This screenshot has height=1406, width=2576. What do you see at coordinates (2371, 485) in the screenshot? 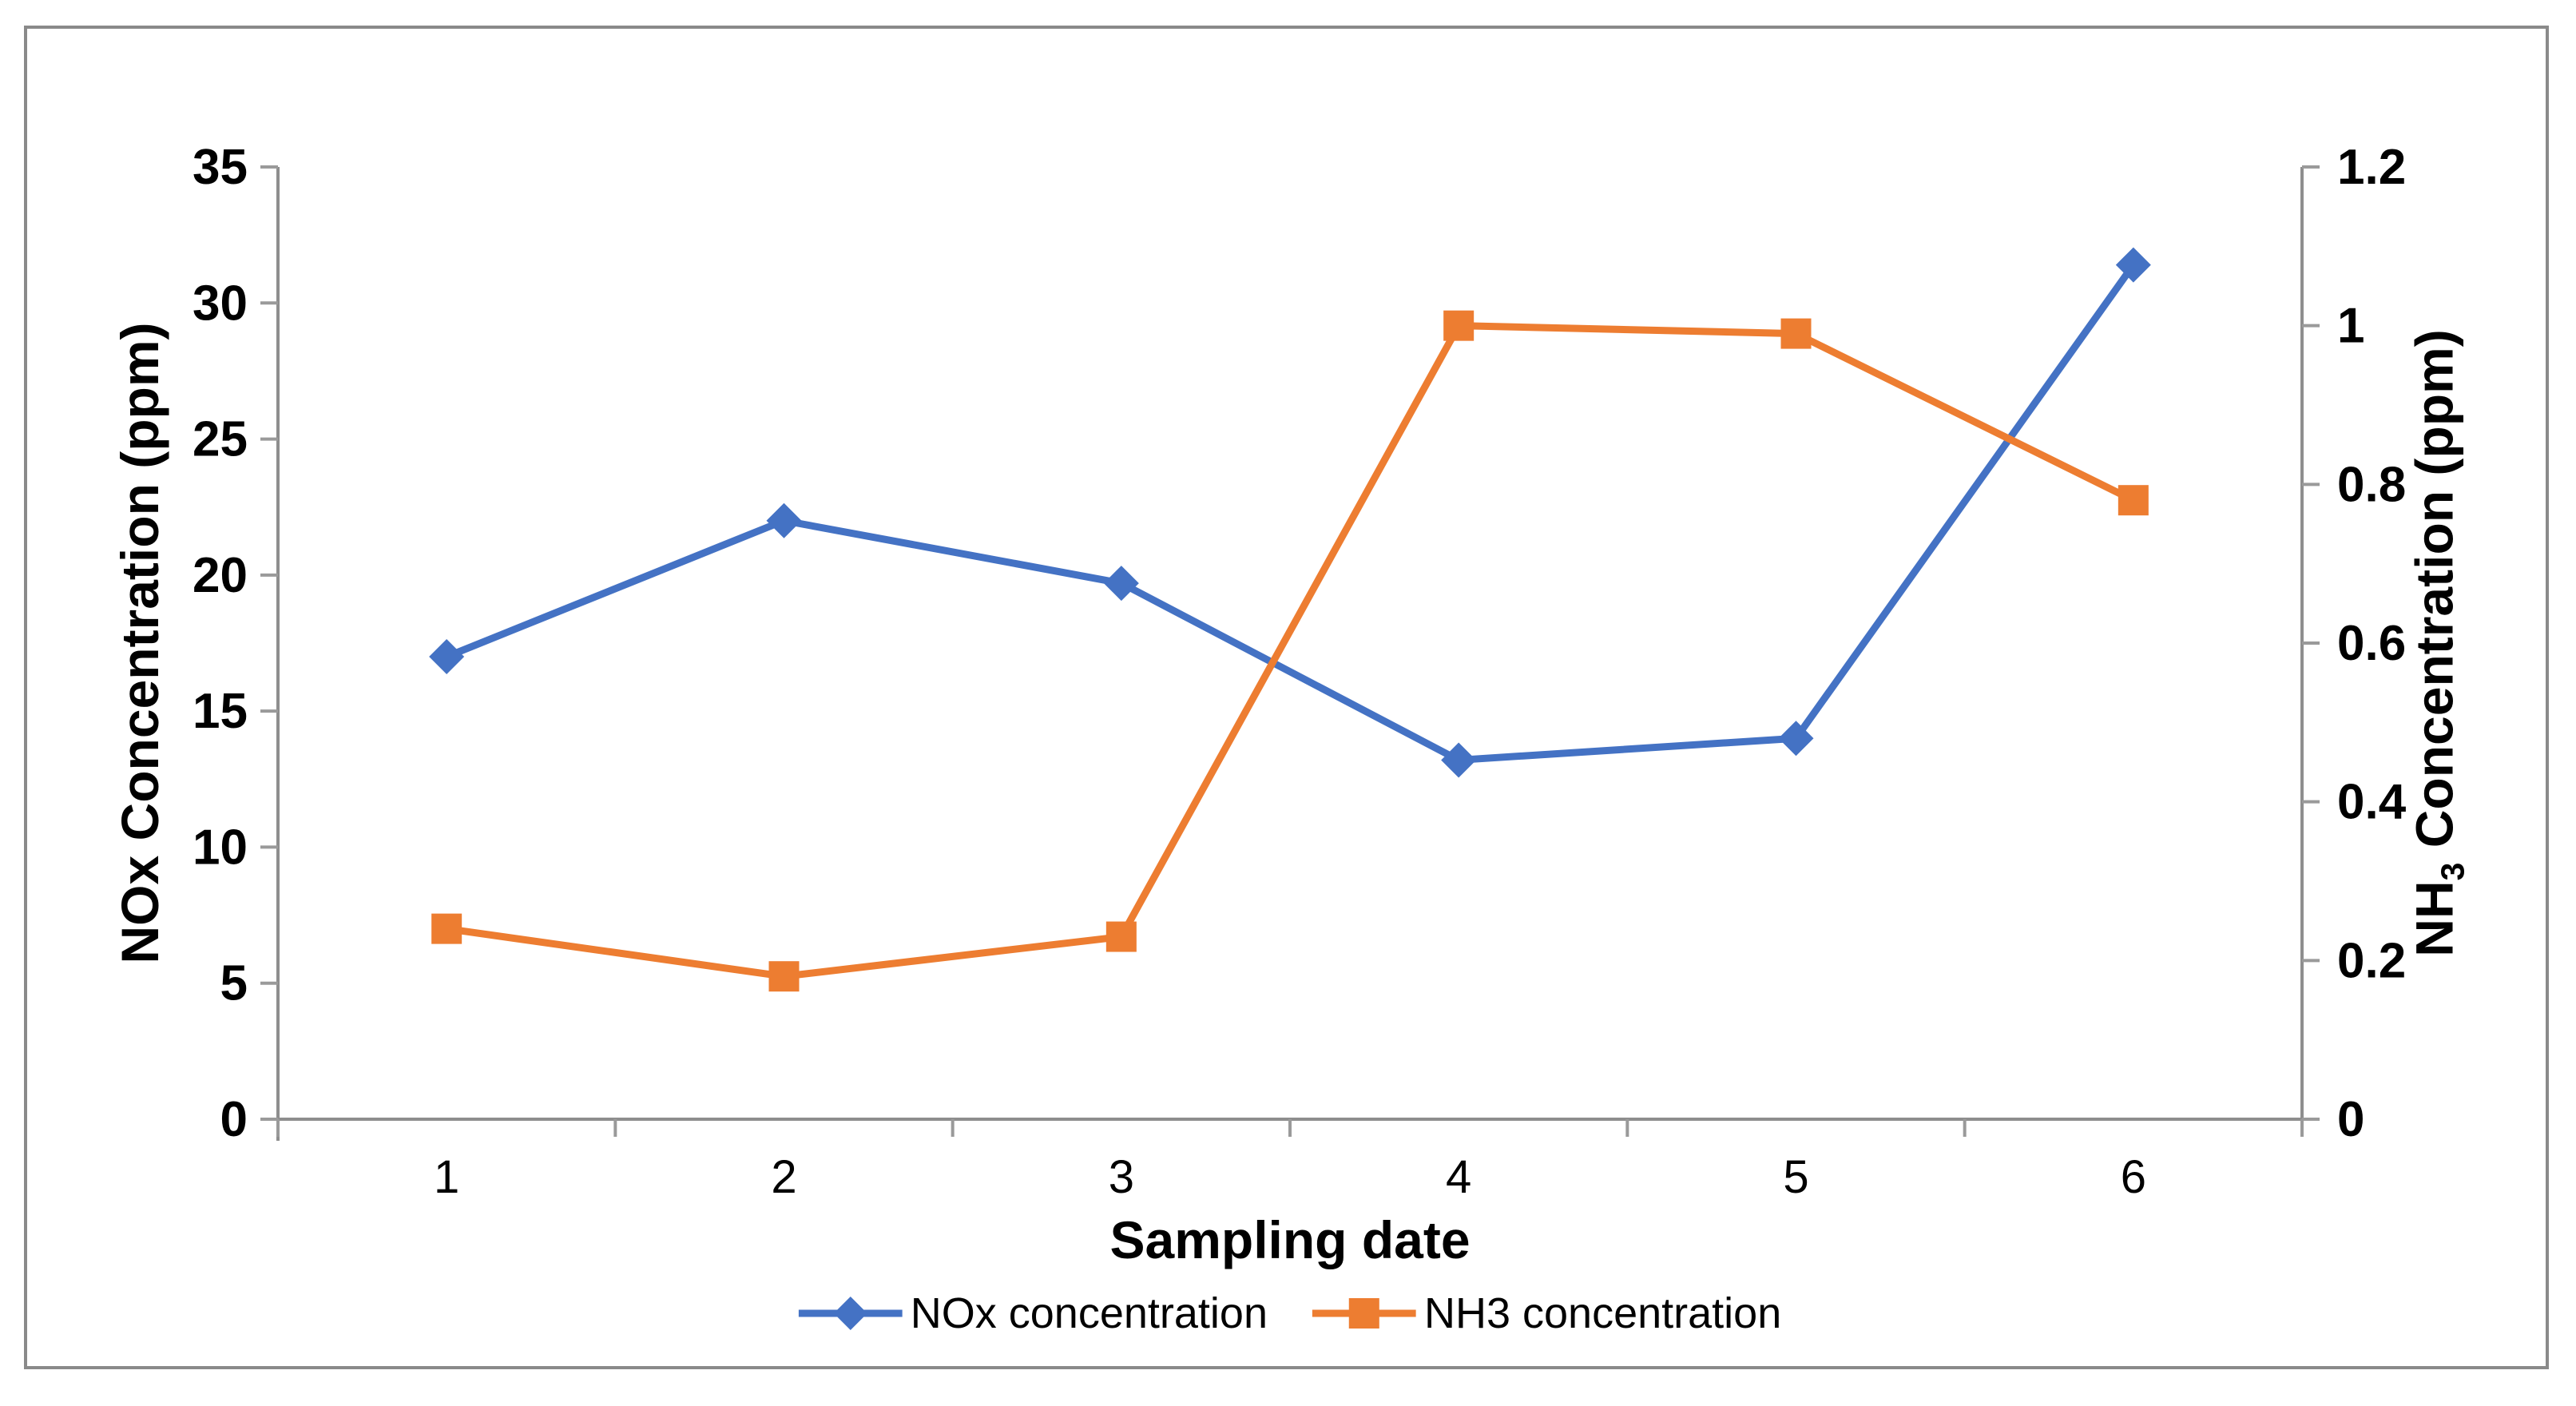
I see `right-axis-tick-label: 0.8` at bounding box center [2371, 485].